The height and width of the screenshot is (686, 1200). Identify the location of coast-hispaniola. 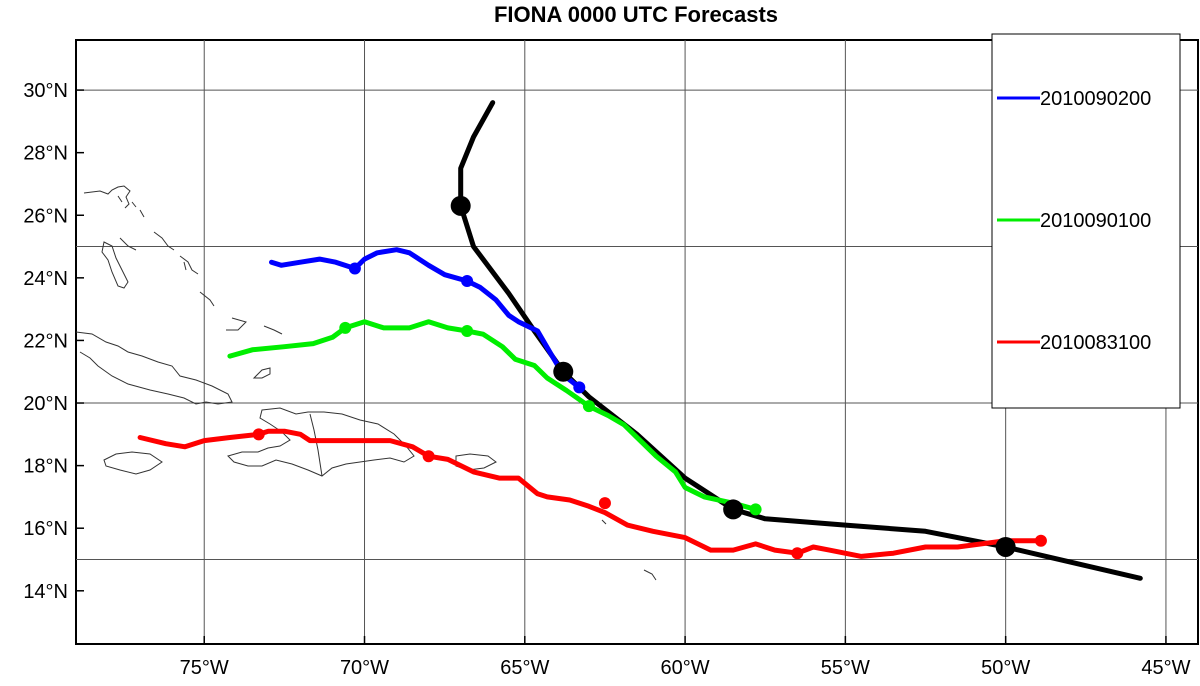
(321, 442).